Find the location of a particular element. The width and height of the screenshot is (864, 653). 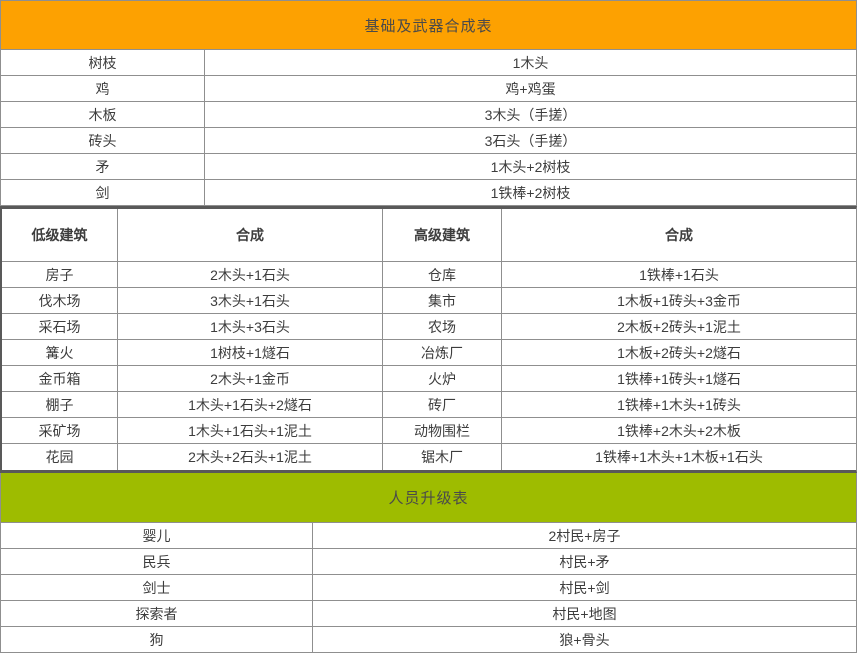

table-row: 木板 3木头（手搓） is located at coordinates (428, 115).